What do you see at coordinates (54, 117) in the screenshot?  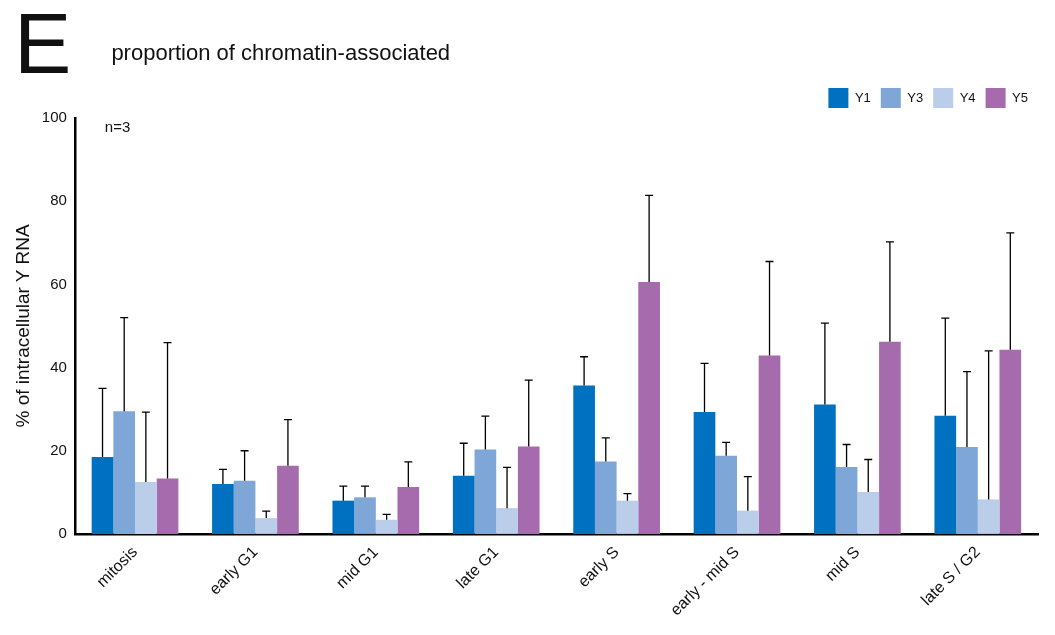 I see `y-tick-label: 100` at bounding box center [54, 117].